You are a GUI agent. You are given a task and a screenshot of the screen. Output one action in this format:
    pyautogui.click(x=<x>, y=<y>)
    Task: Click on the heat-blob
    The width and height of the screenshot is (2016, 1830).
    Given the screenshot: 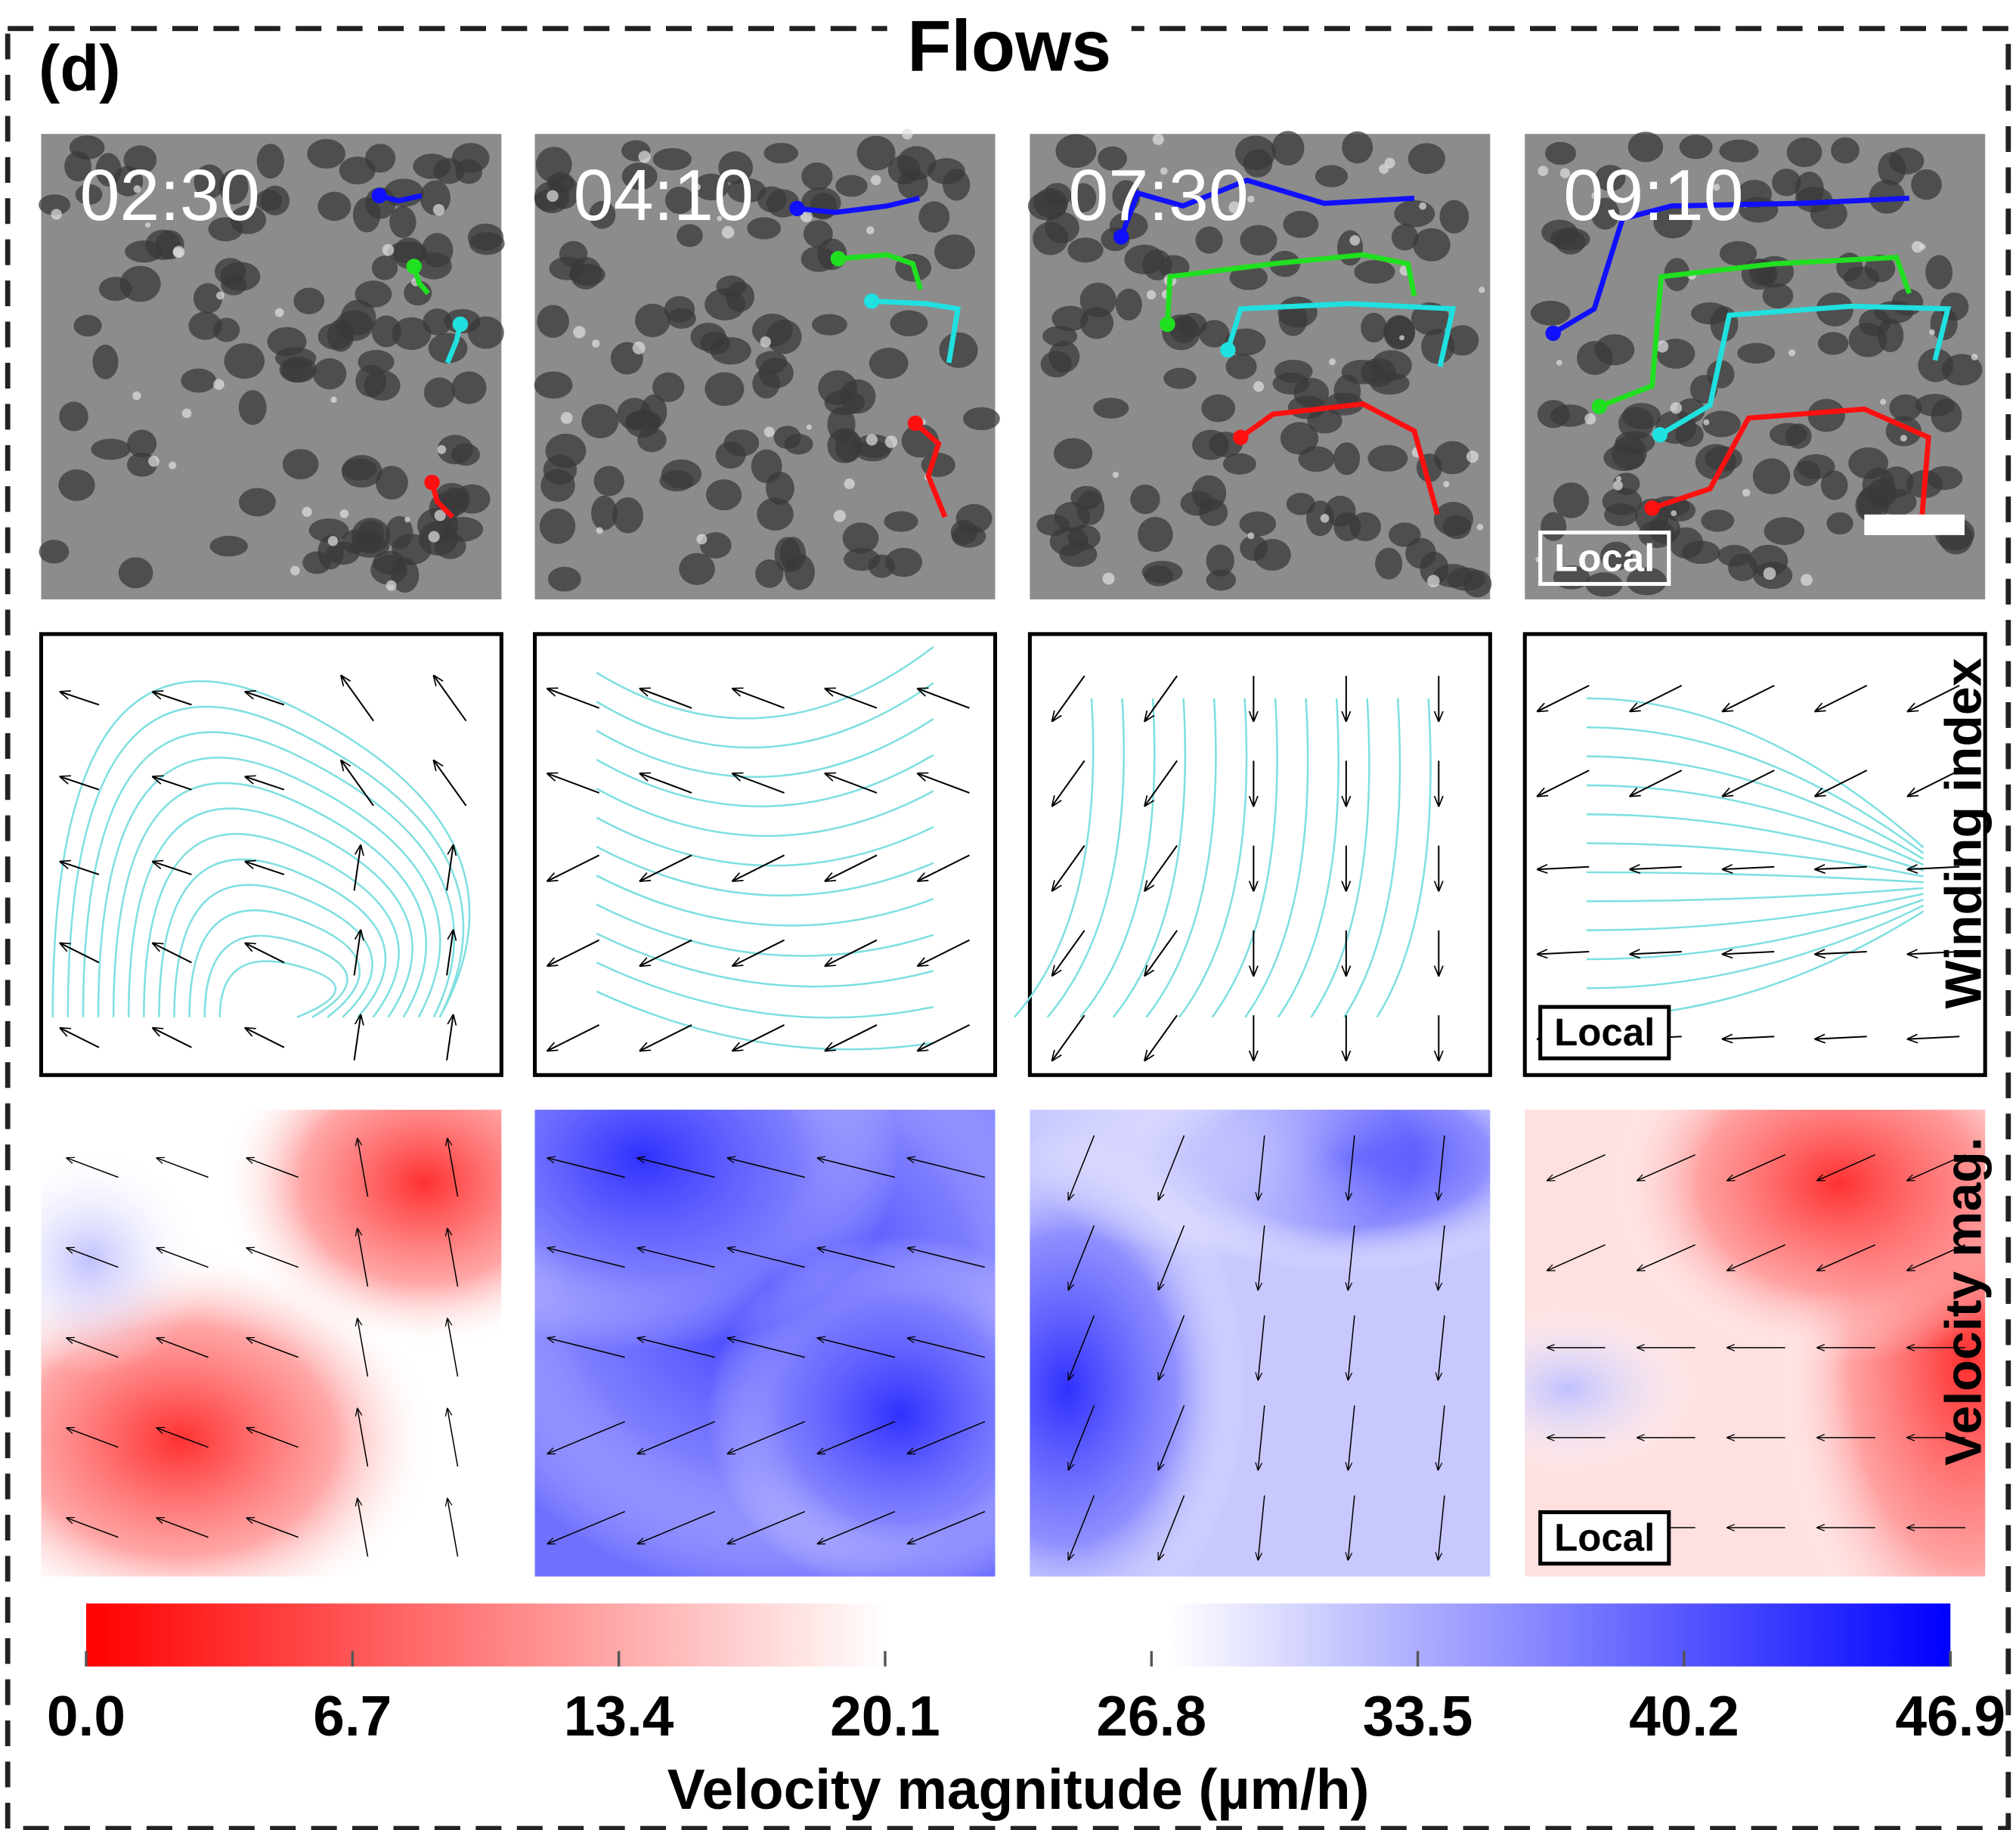 What is the action you would take?
    pyautogui.click(x=1618, y=1389)
    